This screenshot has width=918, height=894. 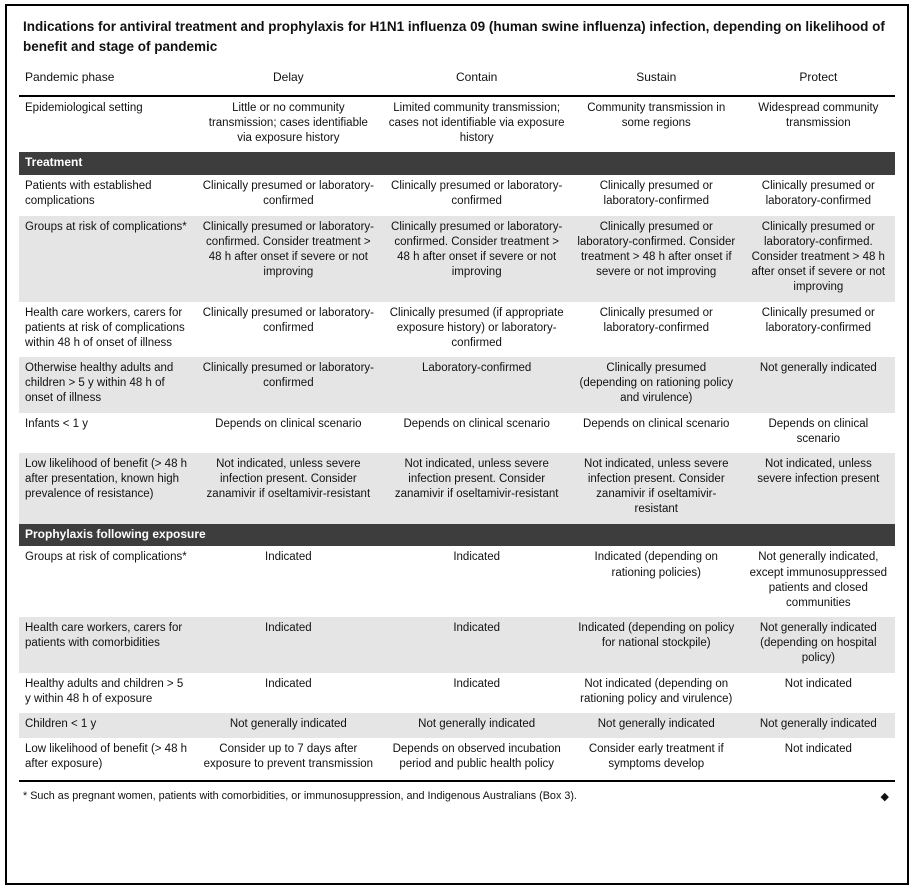 I want to click on section-header-label: Treatment, so click(x=457, y=164).